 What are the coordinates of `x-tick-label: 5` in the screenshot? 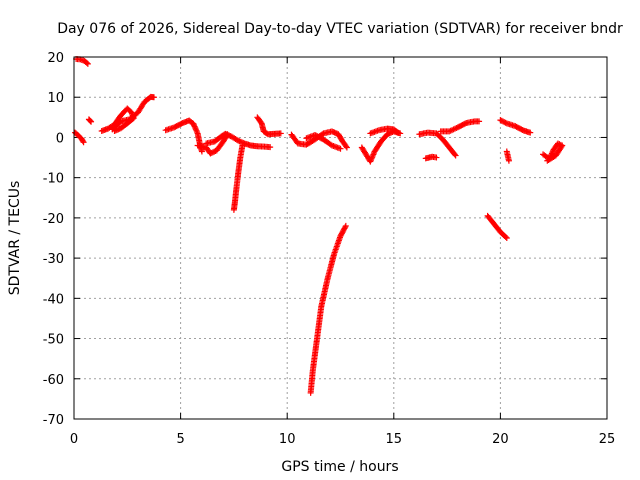 It's located at (180, 439).